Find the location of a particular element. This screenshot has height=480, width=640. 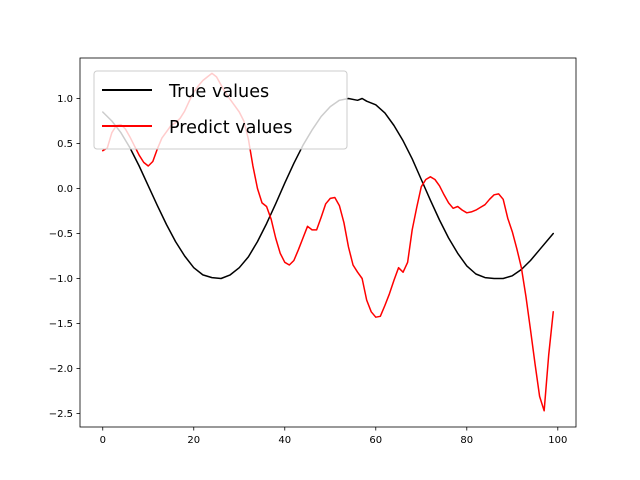

x-tick-label: 100 is located at coordinates (557, 440).